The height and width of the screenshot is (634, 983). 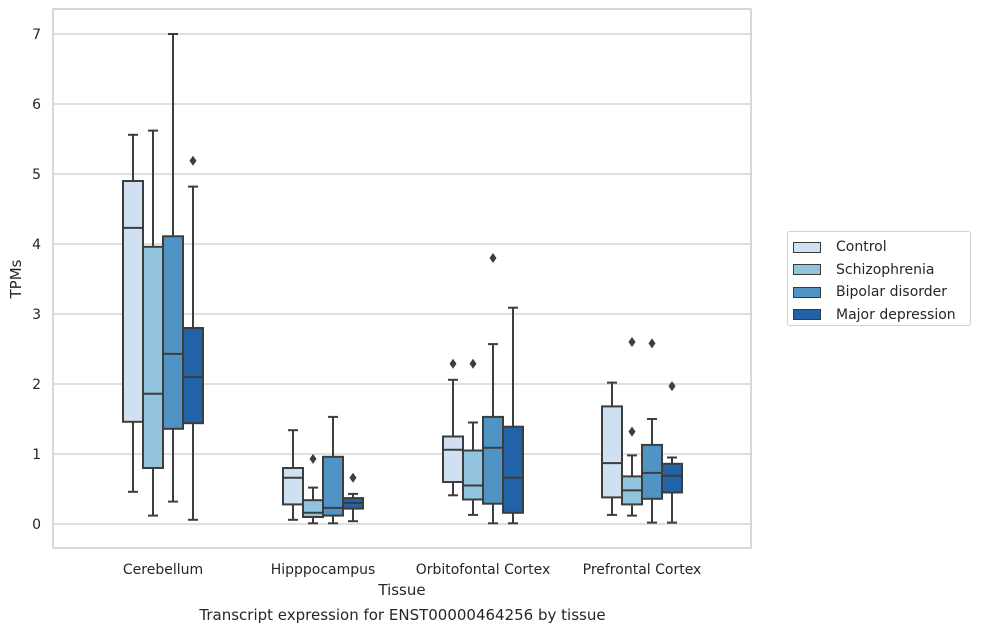 What do you see at coordinates (36, 105) in the screenshot?
I see `y-tick-label: 6` at bounding box center [36, 105].